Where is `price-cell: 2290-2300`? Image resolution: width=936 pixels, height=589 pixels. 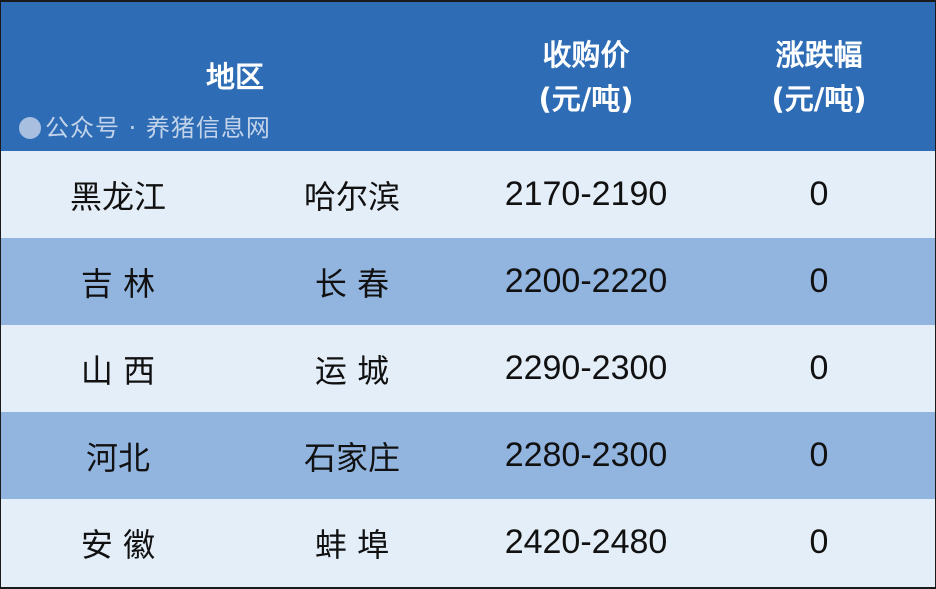
price-cell: 2290-2300 is located at coordinates (586, 368).